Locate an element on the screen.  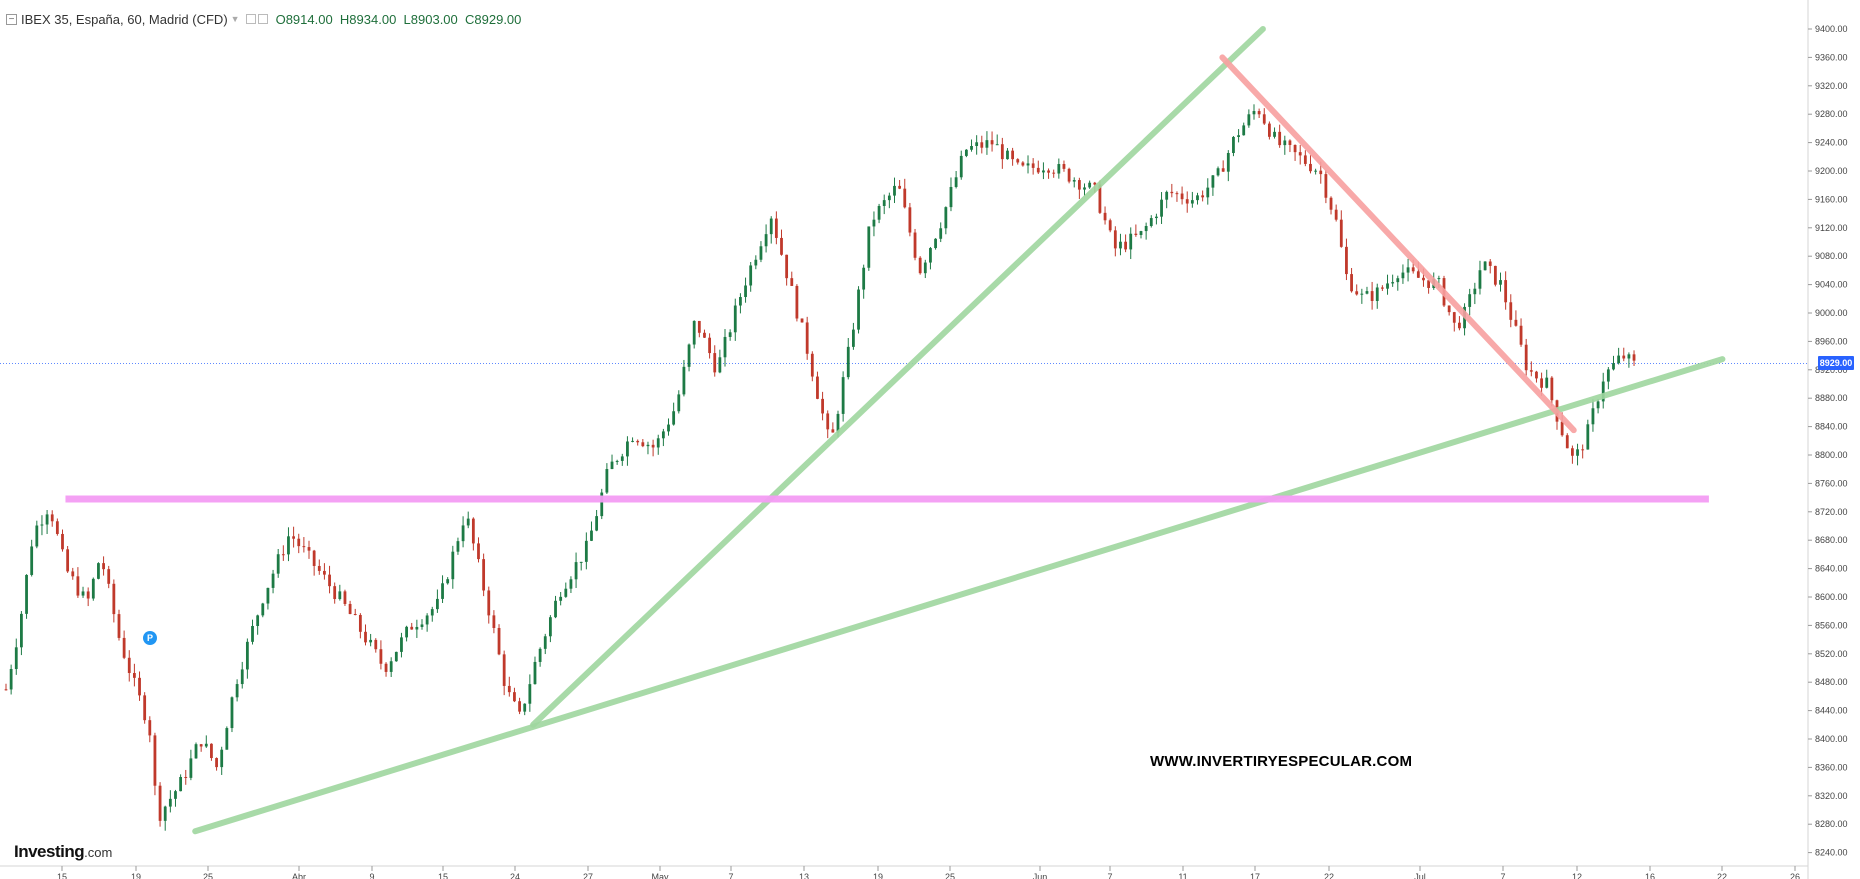
price-tick-label: 9360.00 is located at coordinates (1831, 57).